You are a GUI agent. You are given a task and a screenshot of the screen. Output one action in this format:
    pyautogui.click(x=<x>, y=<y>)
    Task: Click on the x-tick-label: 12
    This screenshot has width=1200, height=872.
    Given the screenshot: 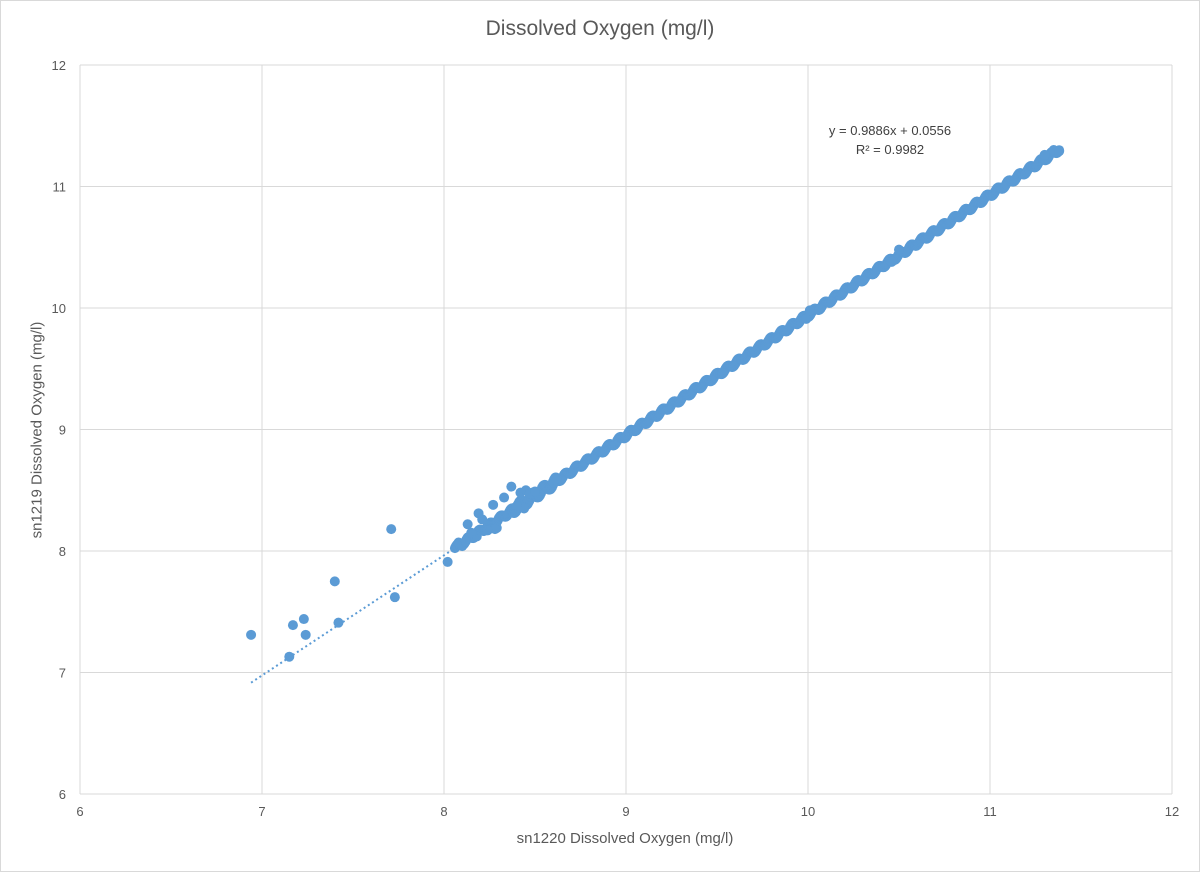 What is the action you would take?
    pyautogui.click(x=1172, y=811)
    